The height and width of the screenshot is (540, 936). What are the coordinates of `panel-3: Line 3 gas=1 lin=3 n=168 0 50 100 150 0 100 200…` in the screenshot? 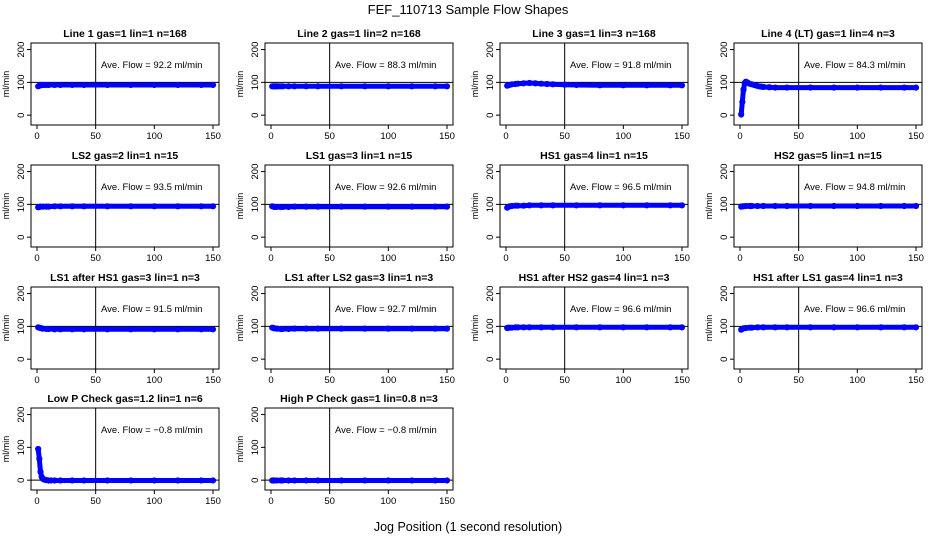 It's located at (580, 85).